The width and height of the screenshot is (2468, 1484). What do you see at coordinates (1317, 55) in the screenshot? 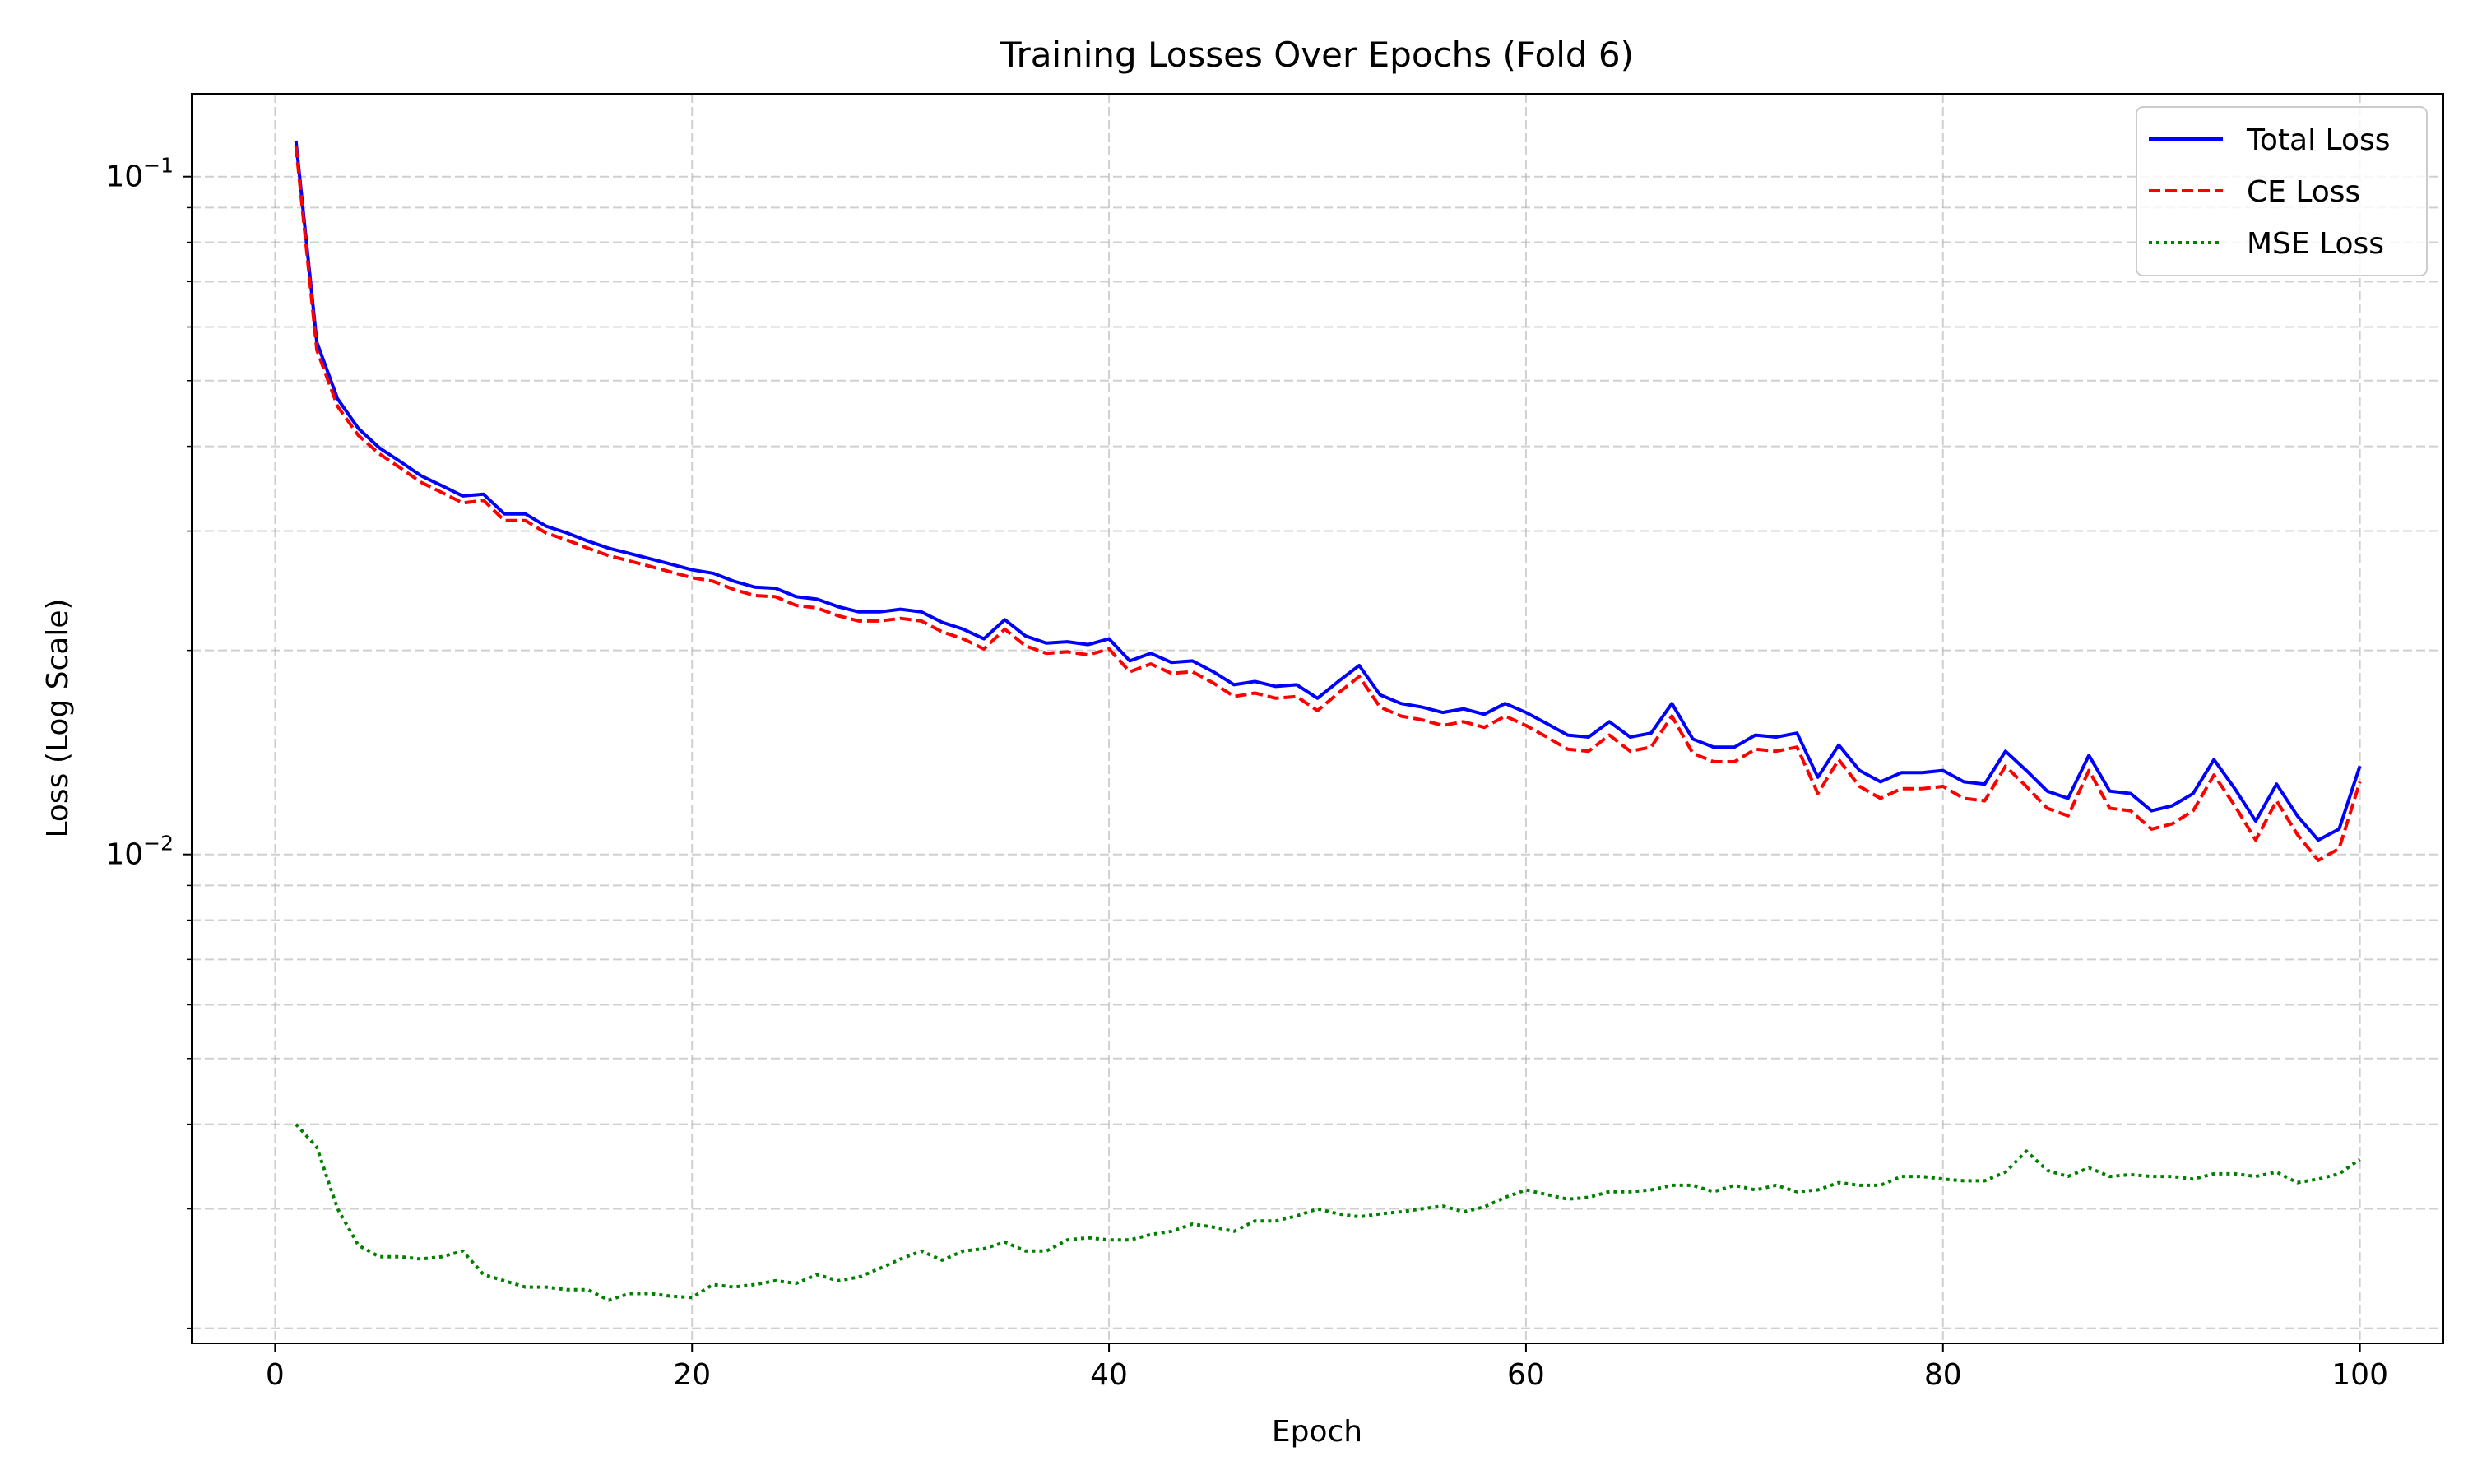
I see `chart-title: Training Losses Over Epochs (Fold 6)` at bounding box center [1317, 55].